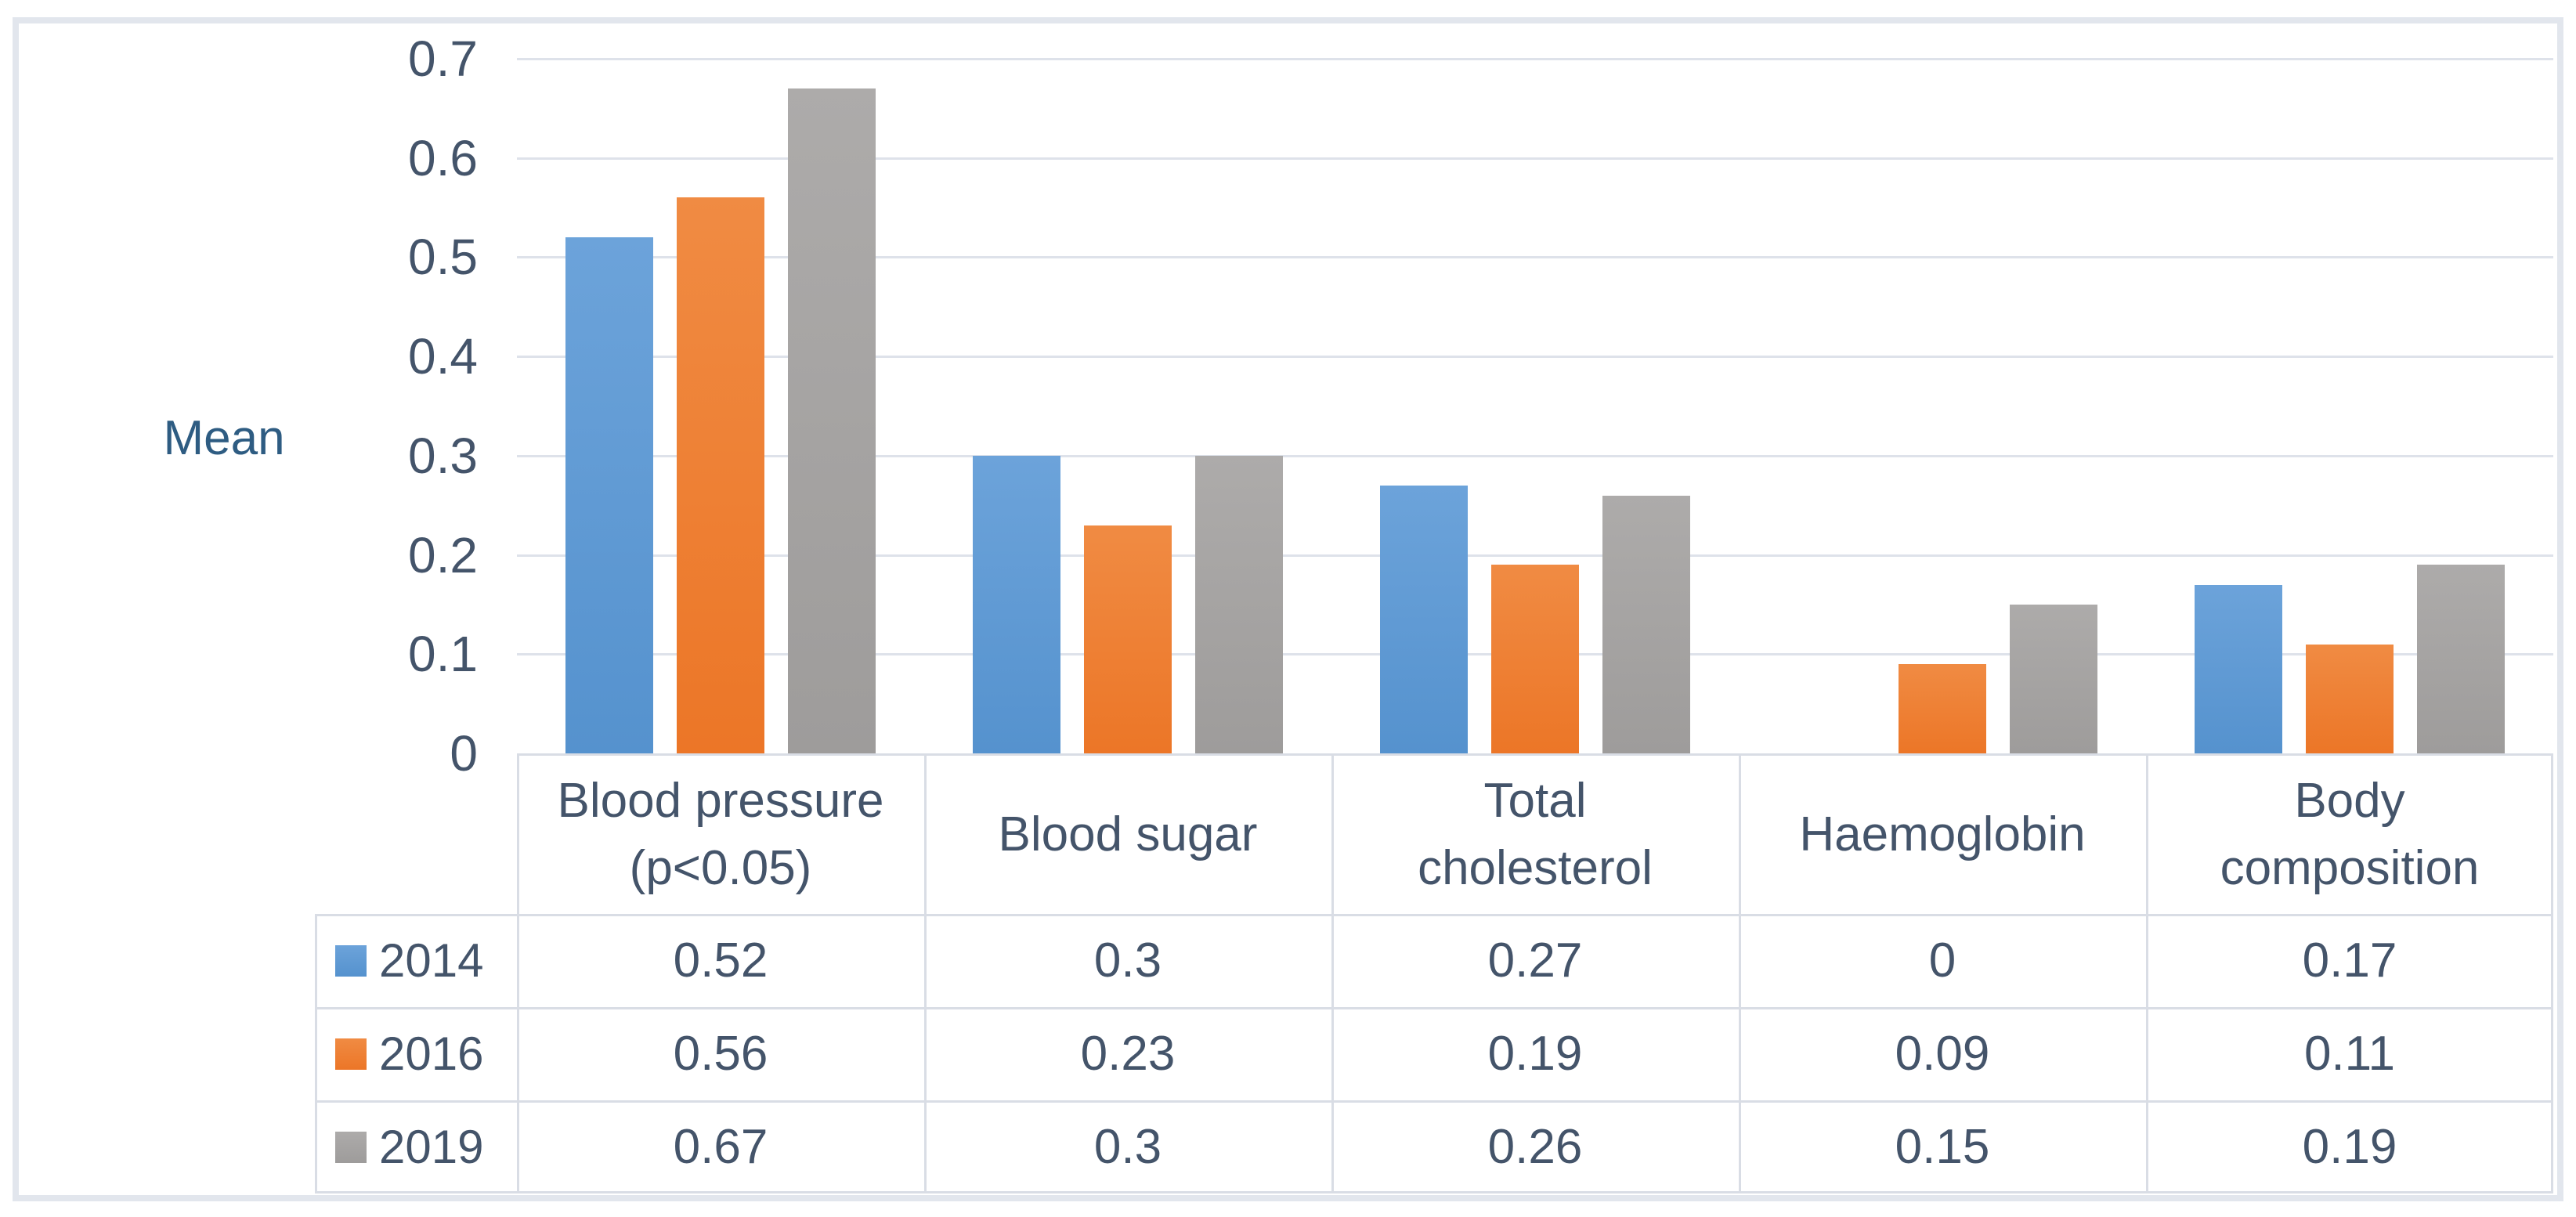 This screenshot has height=1217, width=2576. I want to click on table-value-2014-category-4: 0, so click(1942, 961).